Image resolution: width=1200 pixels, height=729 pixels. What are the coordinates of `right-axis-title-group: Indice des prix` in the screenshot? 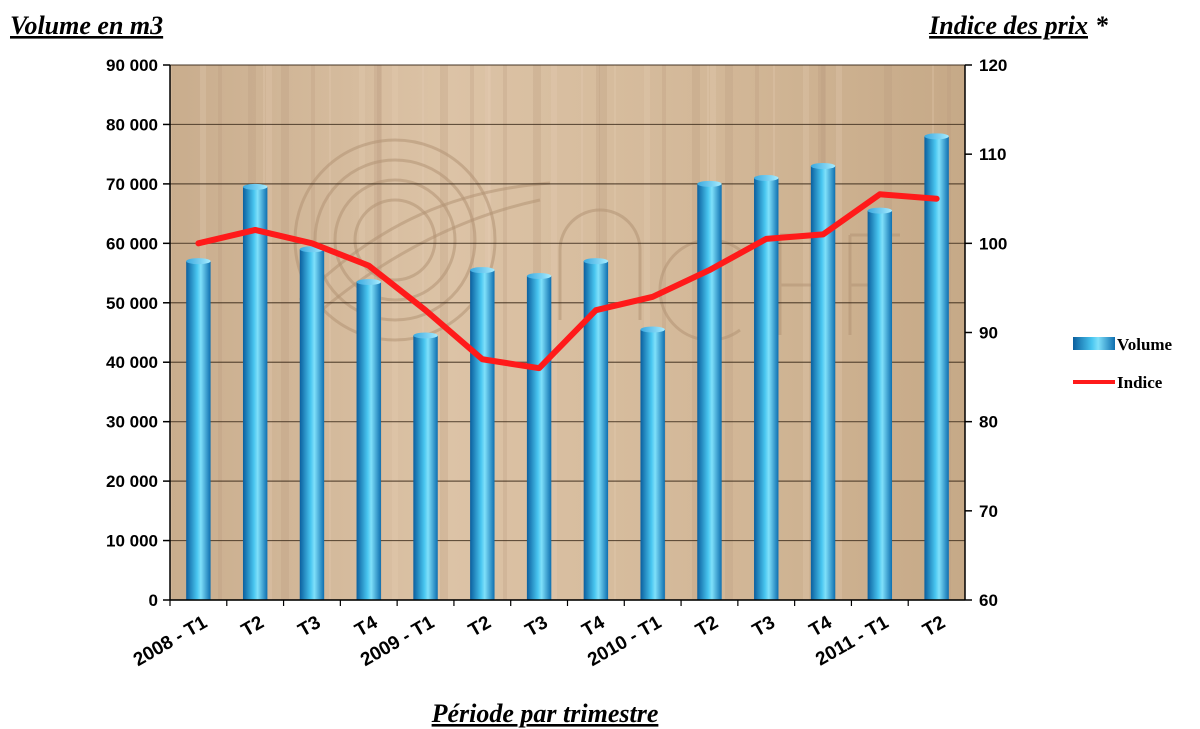 It's located at (1008, 25).